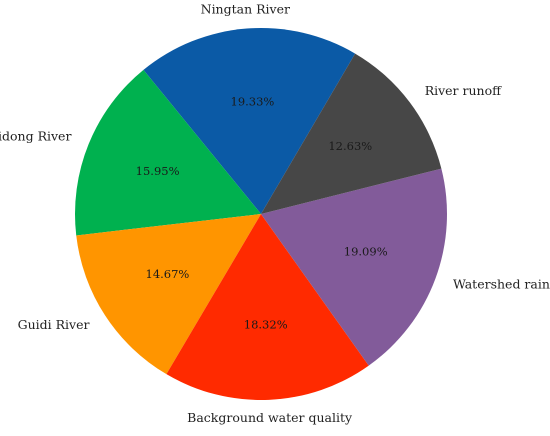  Describe the element at coordinates (351, 134) in the screenshot. I see `pie-slice-river-runoff` at that location.